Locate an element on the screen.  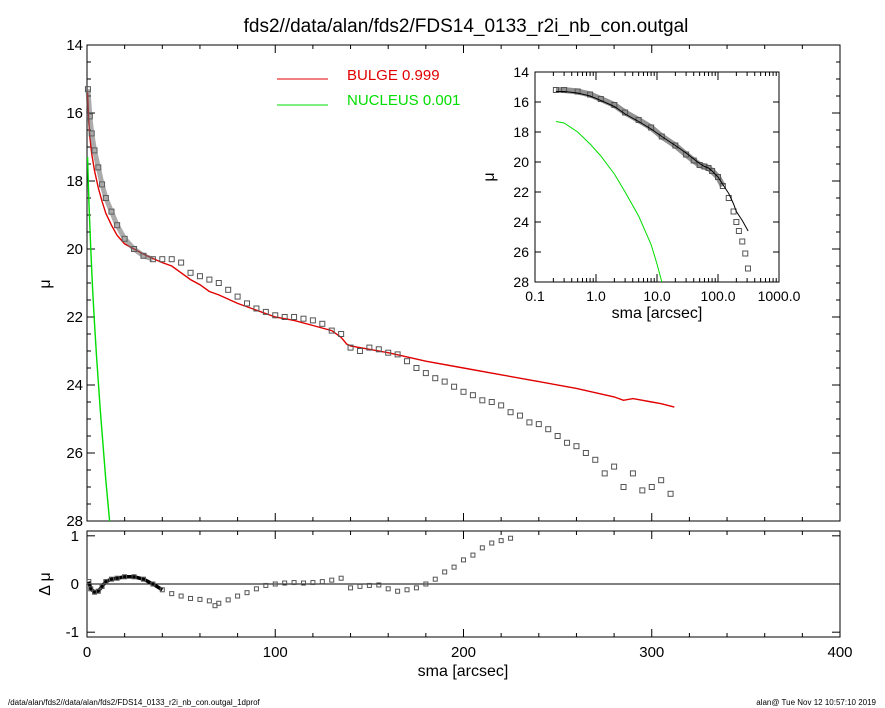
inset-y-tick-label: 24 is located at coordinates (521, 222).